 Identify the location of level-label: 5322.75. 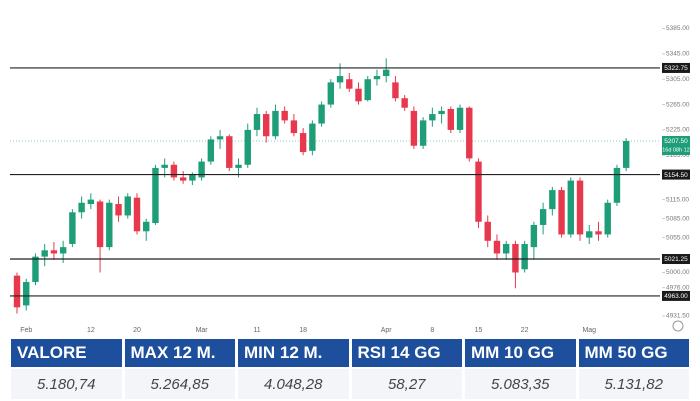
(676, 68).